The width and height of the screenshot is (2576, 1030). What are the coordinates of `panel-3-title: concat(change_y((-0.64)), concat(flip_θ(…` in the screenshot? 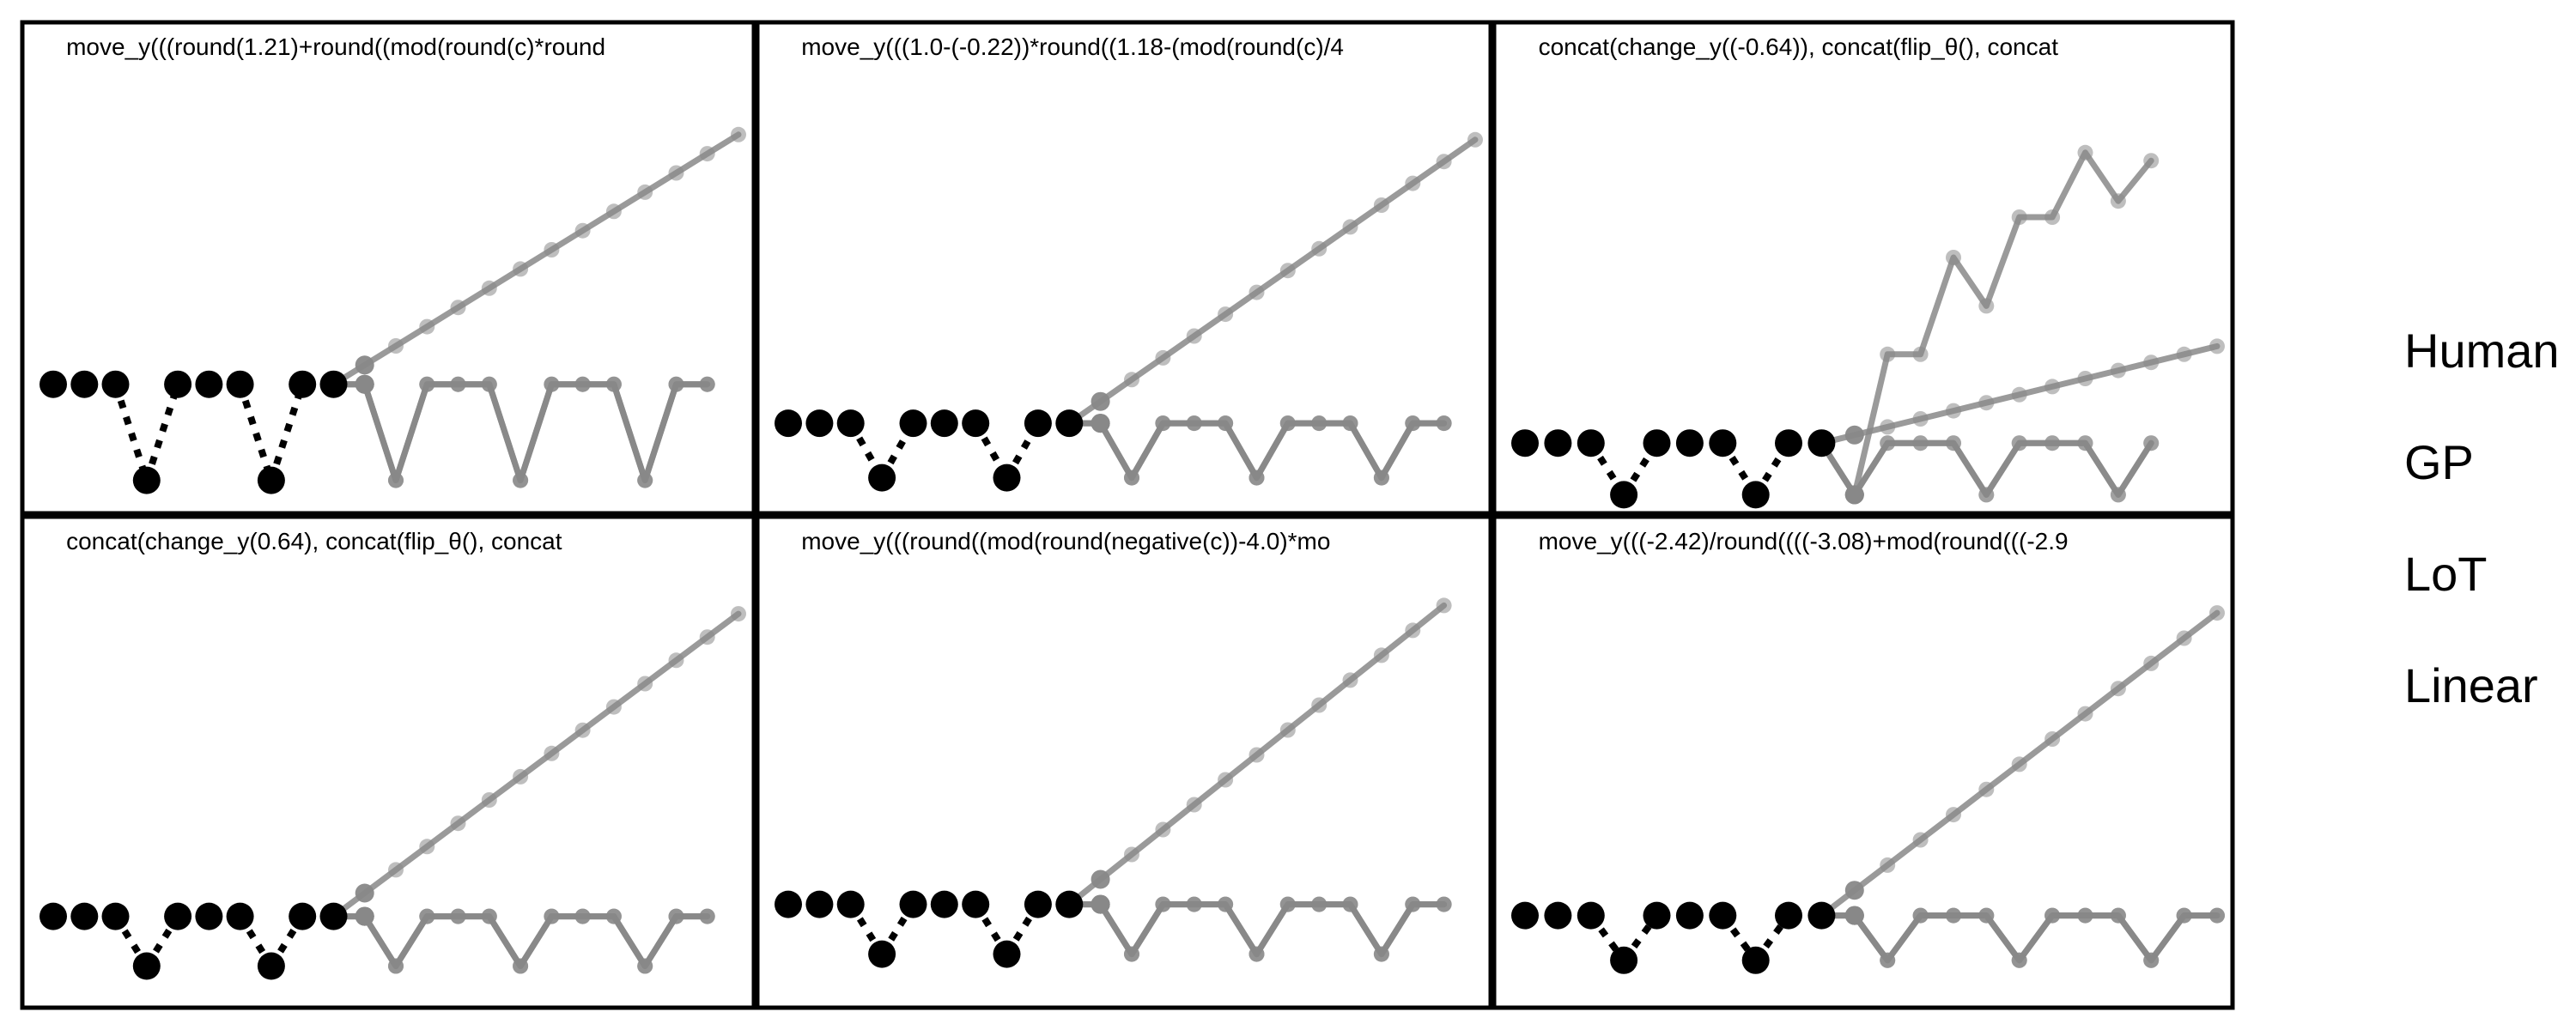 It's located at (1799, 46).